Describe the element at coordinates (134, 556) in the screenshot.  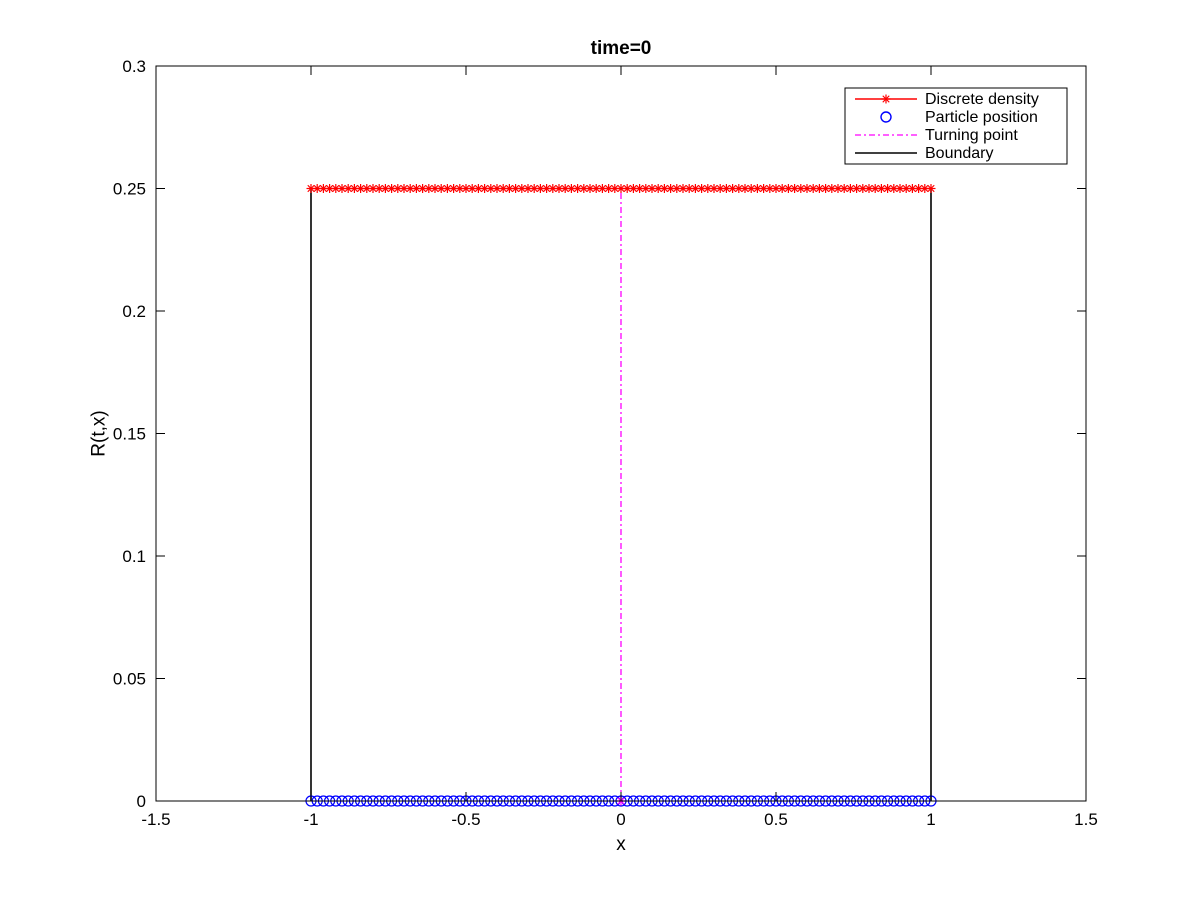
I see `y-tick-label: 0.1` at that location.